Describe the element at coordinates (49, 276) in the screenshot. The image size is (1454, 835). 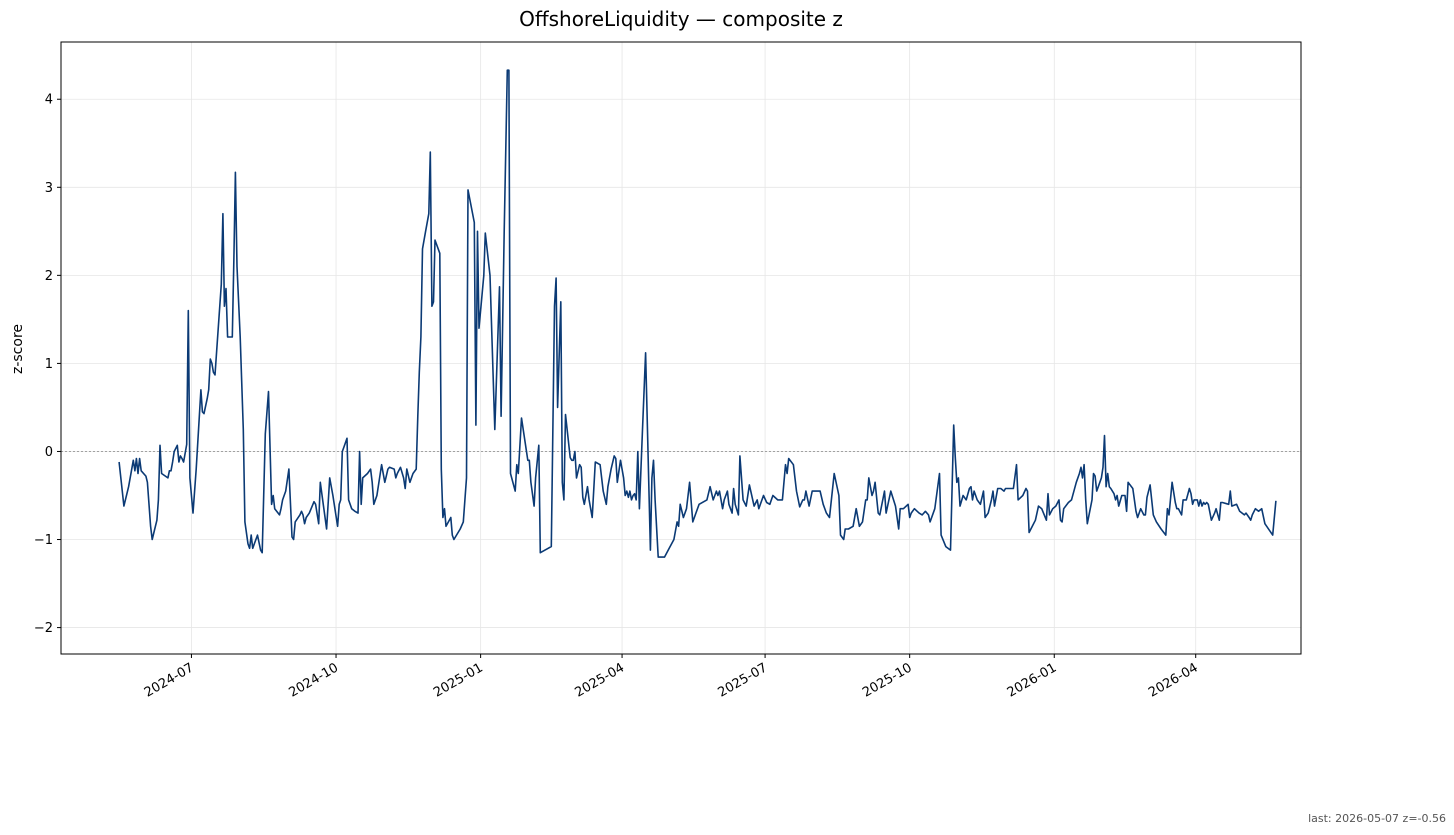
I see `y-tick-label: 2` at that location.